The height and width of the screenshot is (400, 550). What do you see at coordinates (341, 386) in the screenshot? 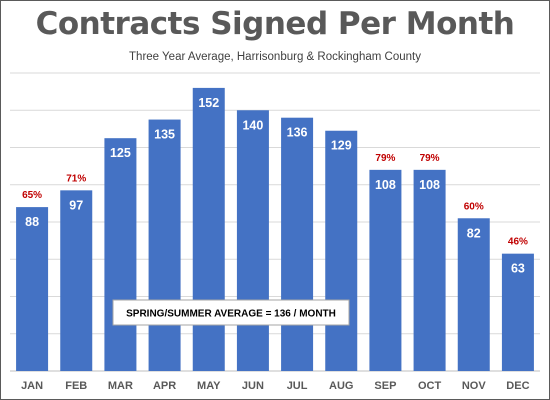
I see `x-tick-label: AUG` at bounding box center [341, 386].